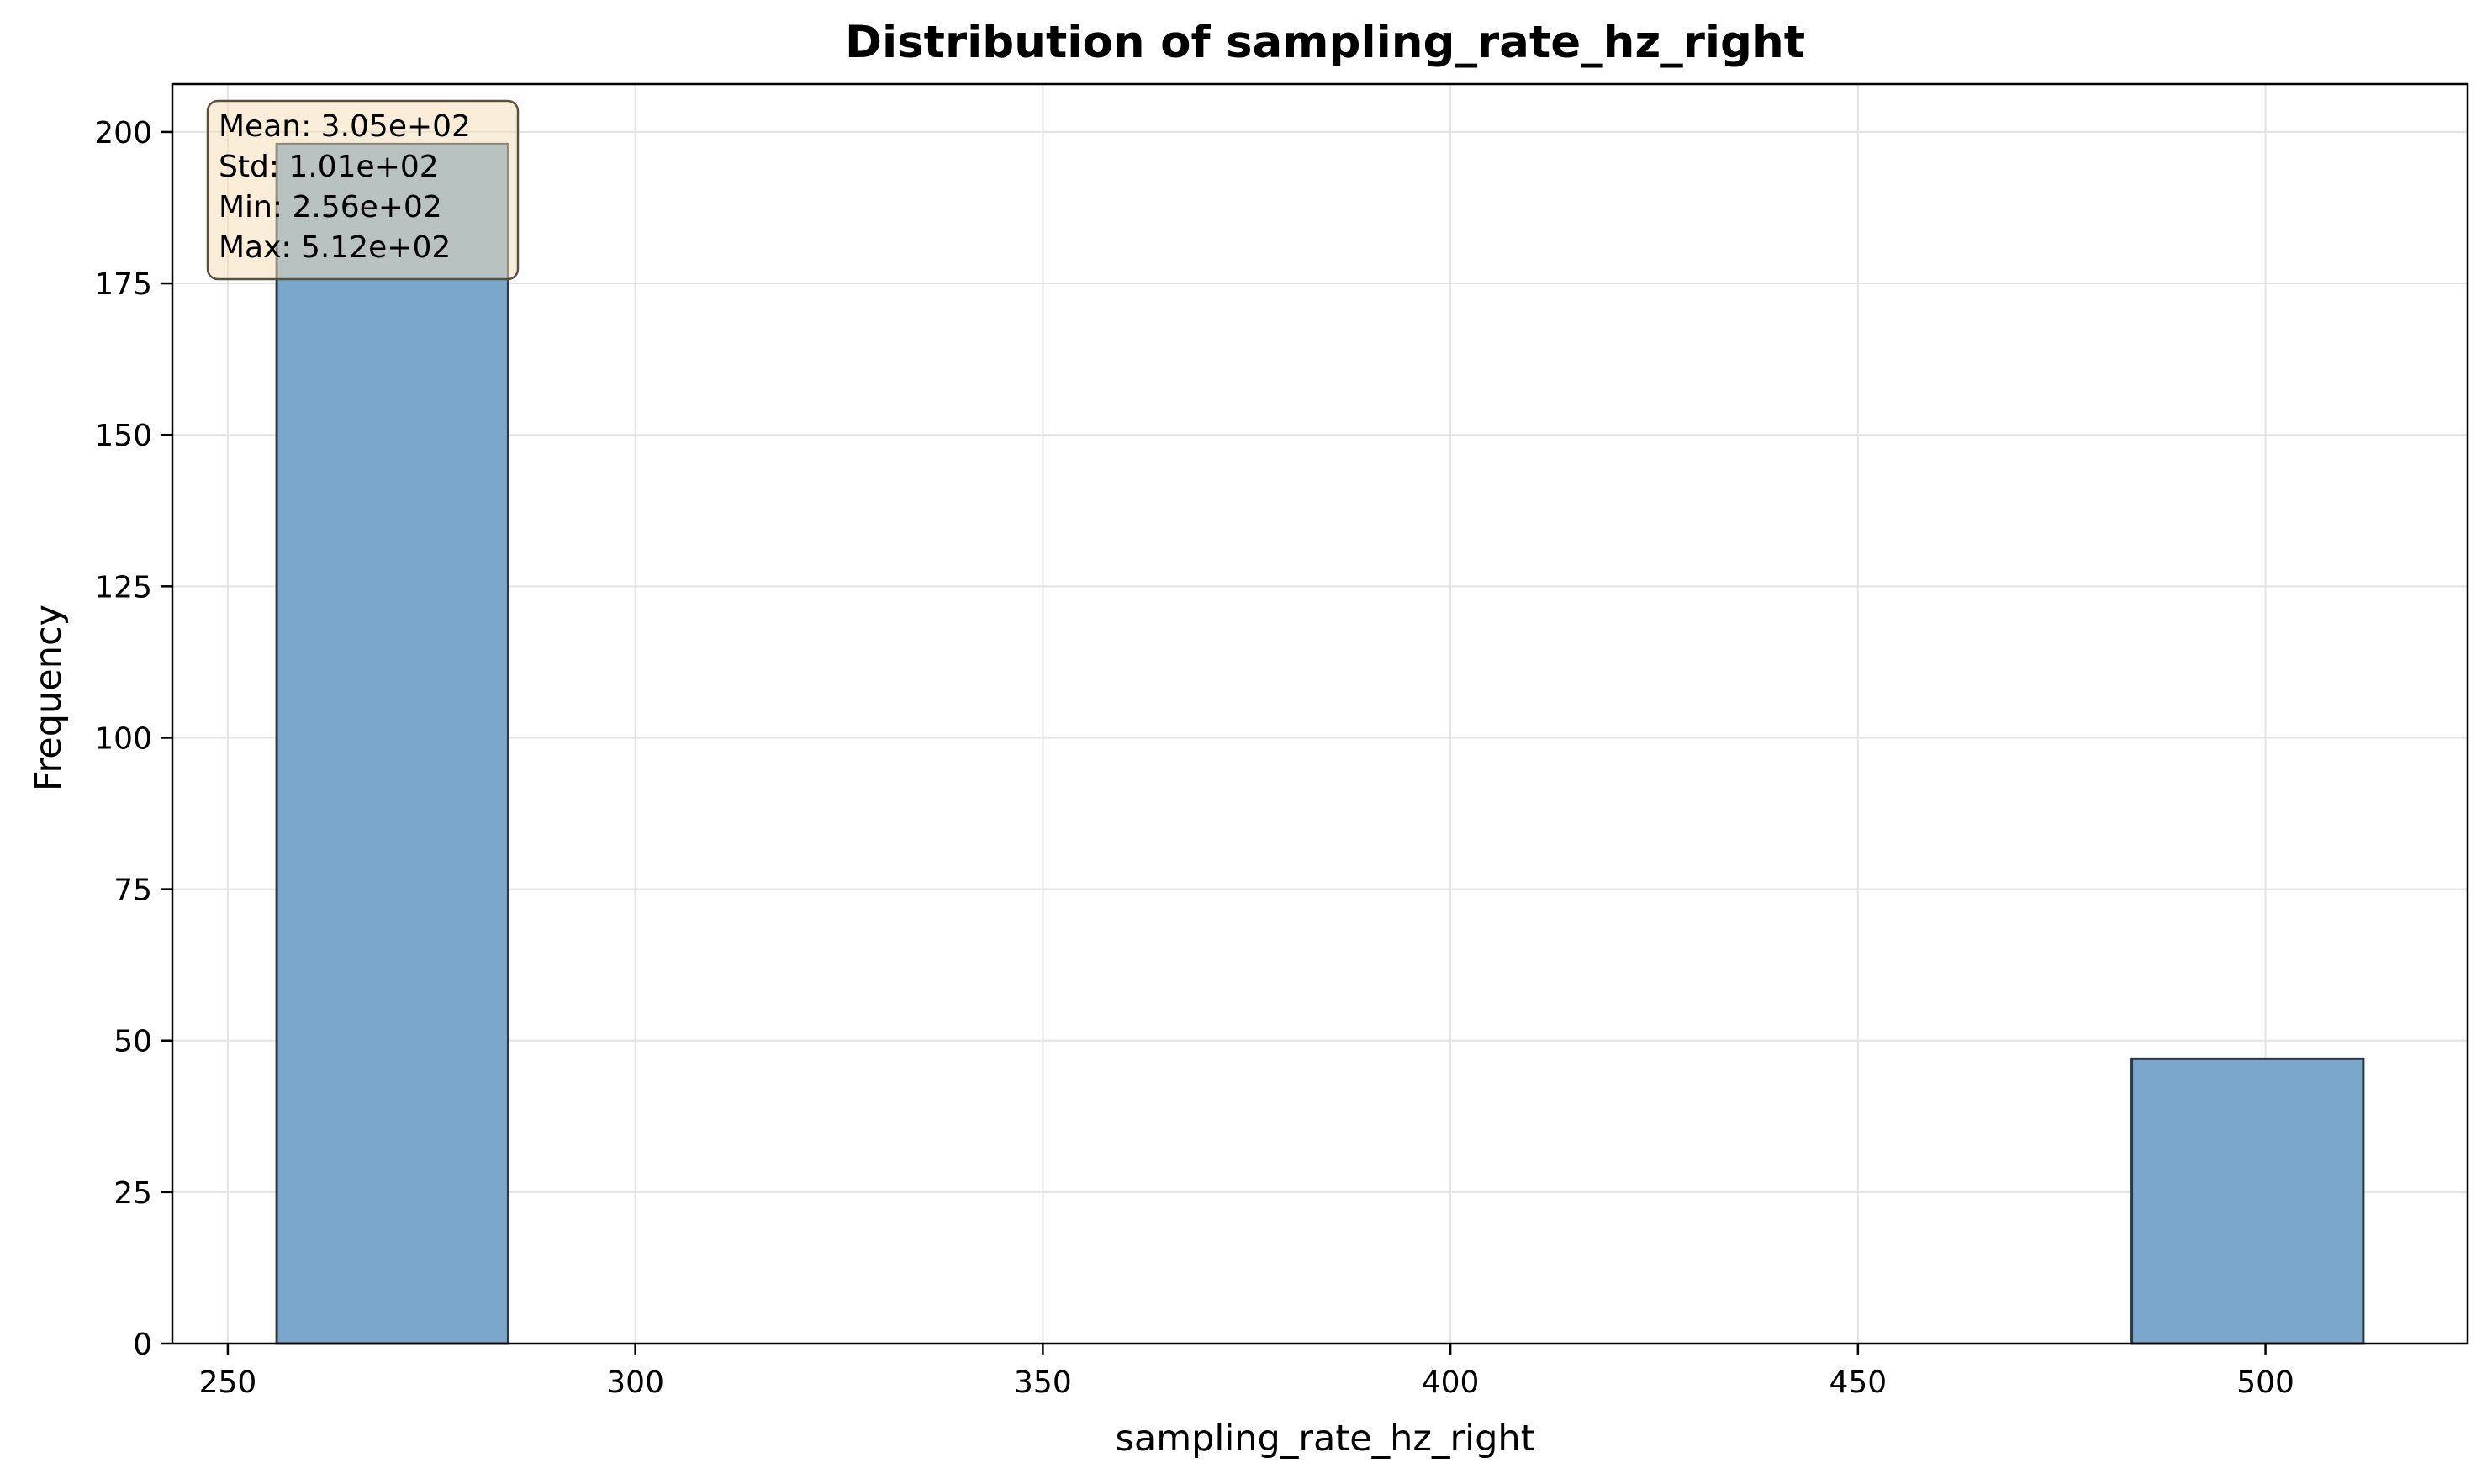 Image resolution: width=2492 pixels, height=1484 pixels. Describe the element at coordinates (228, 1382) in the screenshot. I see `x-tick-label-0: 250` at that location.